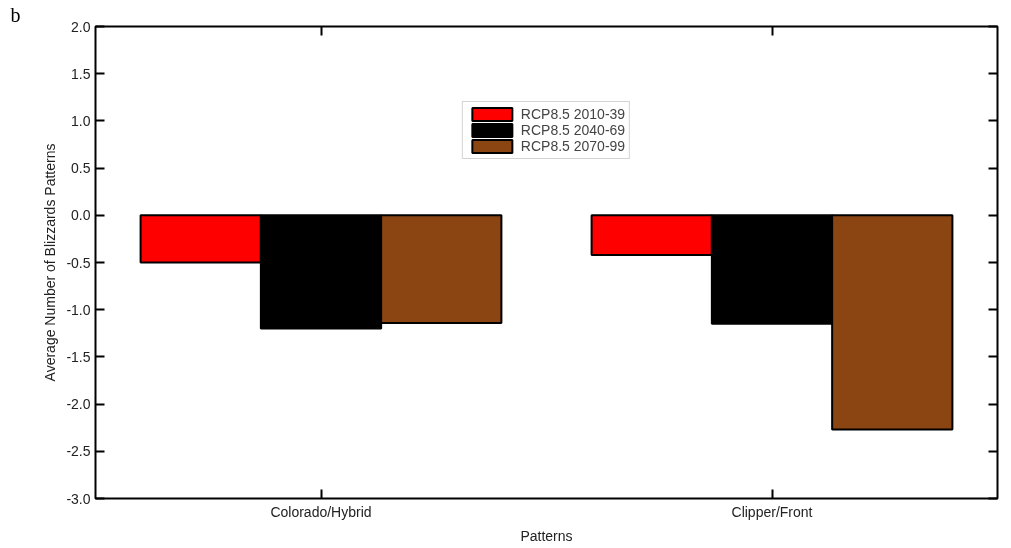  Describe the element at coordinates (321, 511) in the screenshot. I see `x-tick-label: Colorado/Hybrid` at that location.